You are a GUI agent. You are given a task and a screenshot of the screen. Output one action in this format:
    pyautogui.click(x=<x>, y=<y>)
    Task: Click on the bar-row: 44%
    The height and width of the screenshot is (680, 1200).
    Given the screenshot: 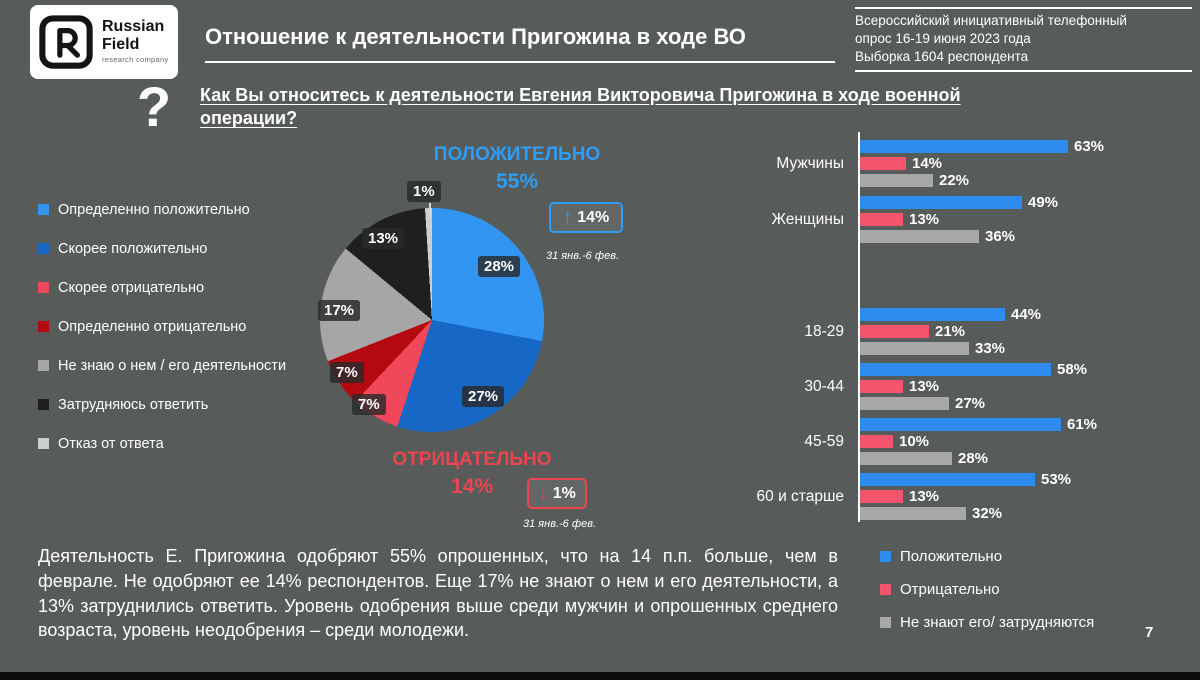 What is the action you would take?
    pyautogui.click(x=950, y=314)
    